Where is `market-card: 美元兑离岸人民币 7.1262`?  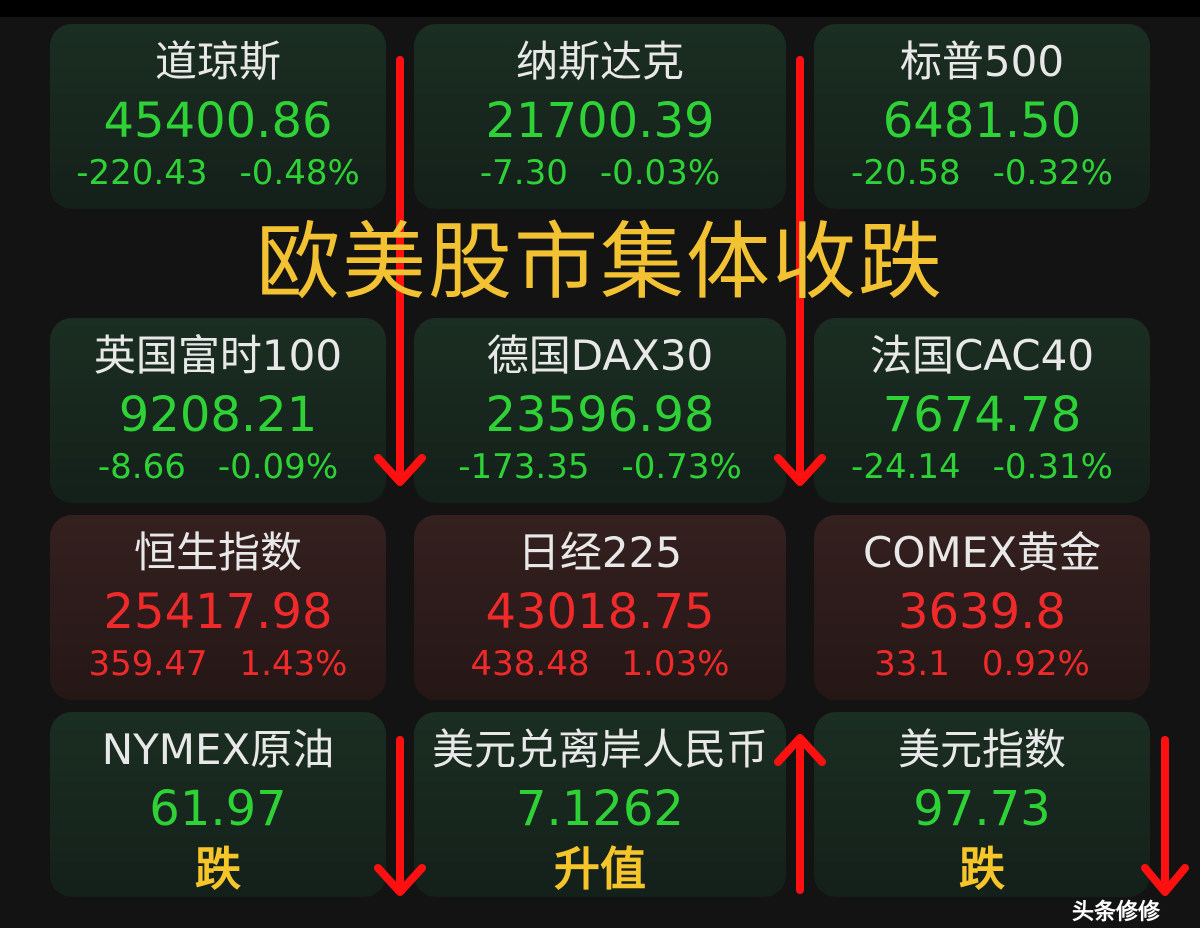 market-card: 美元兑离岸人民币 7.1262 is located at coordinates (600, 804).